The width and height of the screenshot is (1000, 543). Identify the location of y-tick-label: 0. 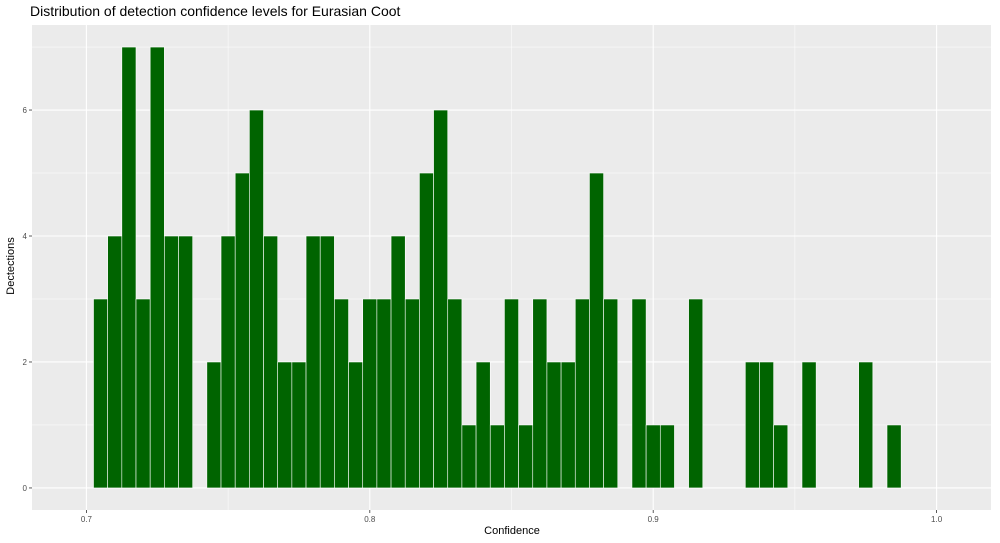
(25, 488).